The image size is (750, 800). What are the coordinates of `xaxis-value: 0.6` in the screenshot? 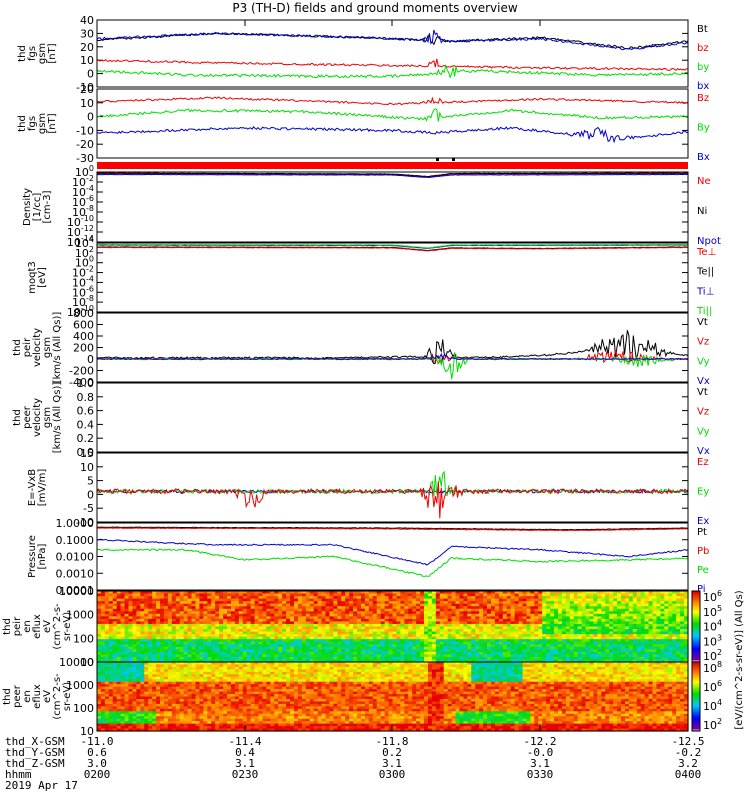 It's located at (97, 752).